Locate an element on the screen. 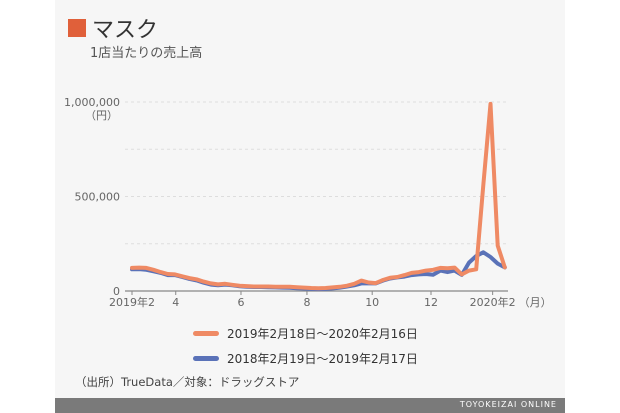  x-tick-label: 2019年2 is located at coordinates (132, 302).